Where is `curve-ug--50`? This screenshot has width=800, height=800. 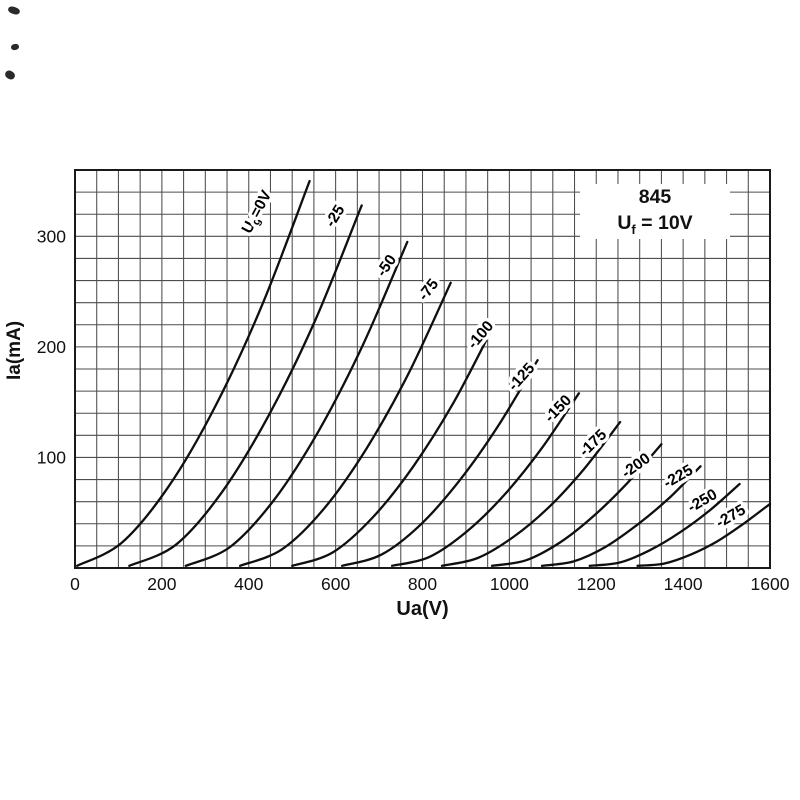
curve-ug--50 is located at coordinates (296, 403).